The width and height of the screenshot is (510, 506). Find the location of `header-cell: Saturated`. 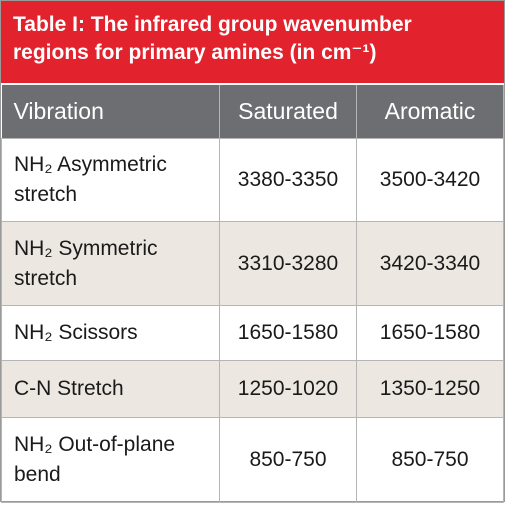

header-cell: Saturated is located at coordinates (288, 111).